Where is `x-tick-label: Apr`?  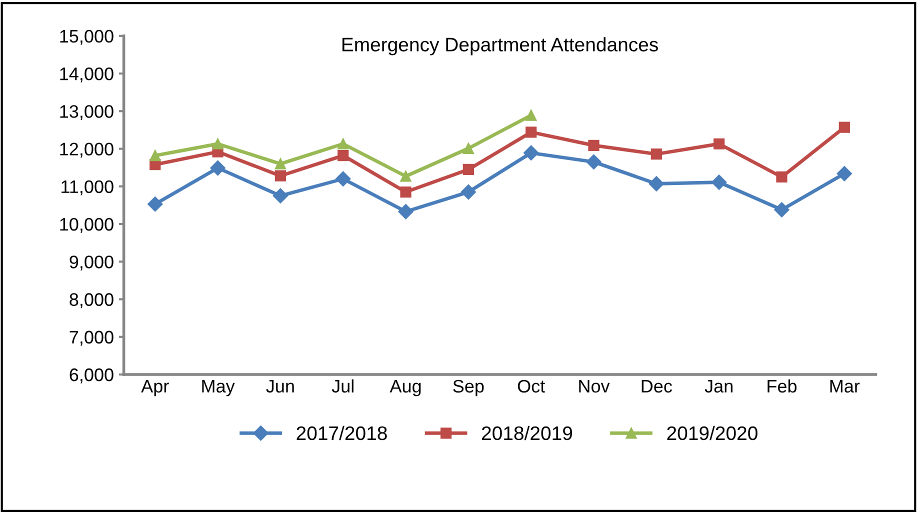 x-tick-label: Apr is located at coordinates (155, 388).